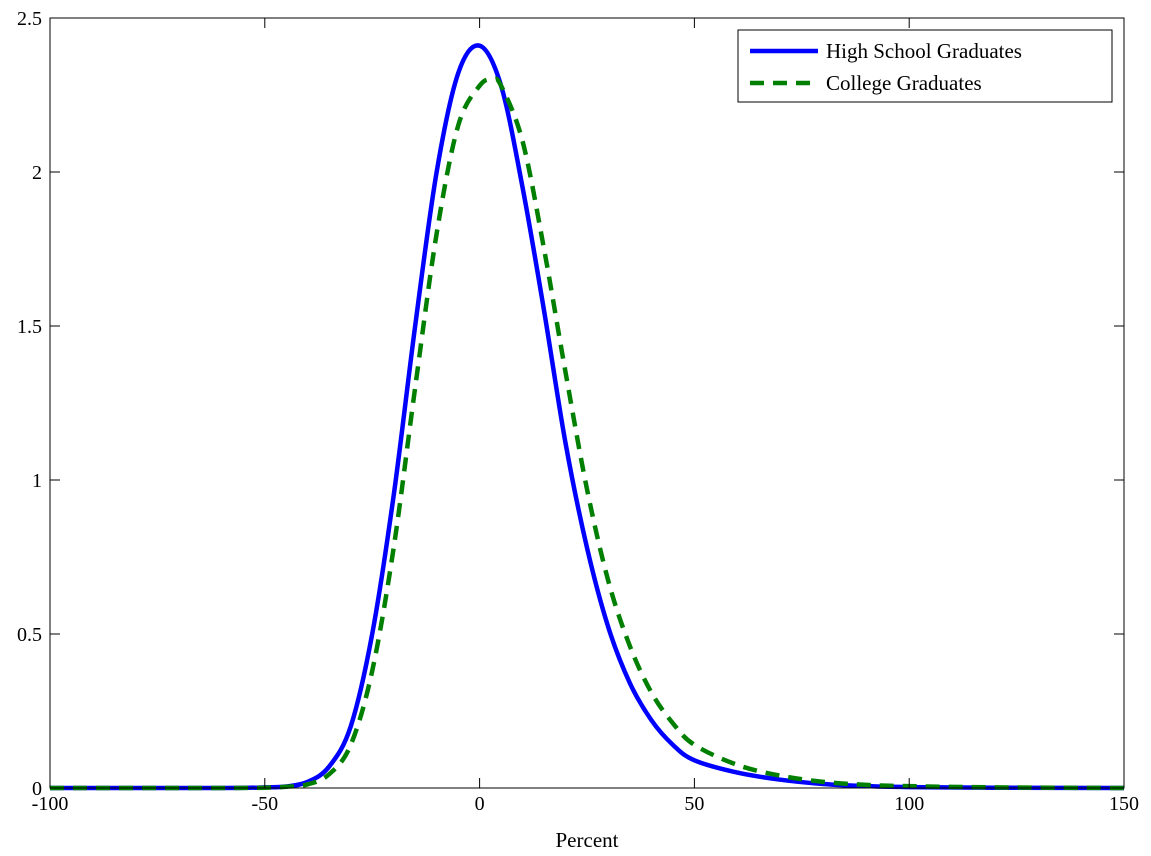  Describe the element at coordinates (50, 804) in the screenshot. I see `x-tick-label: -100` at that location.